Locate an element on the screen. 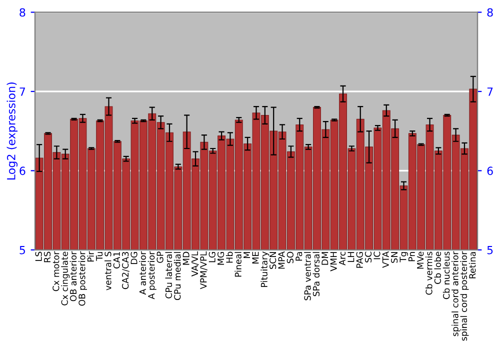 This screenshot has width=500, height=350. y2-tick-label: 7 is located at coordinates (490, 92).